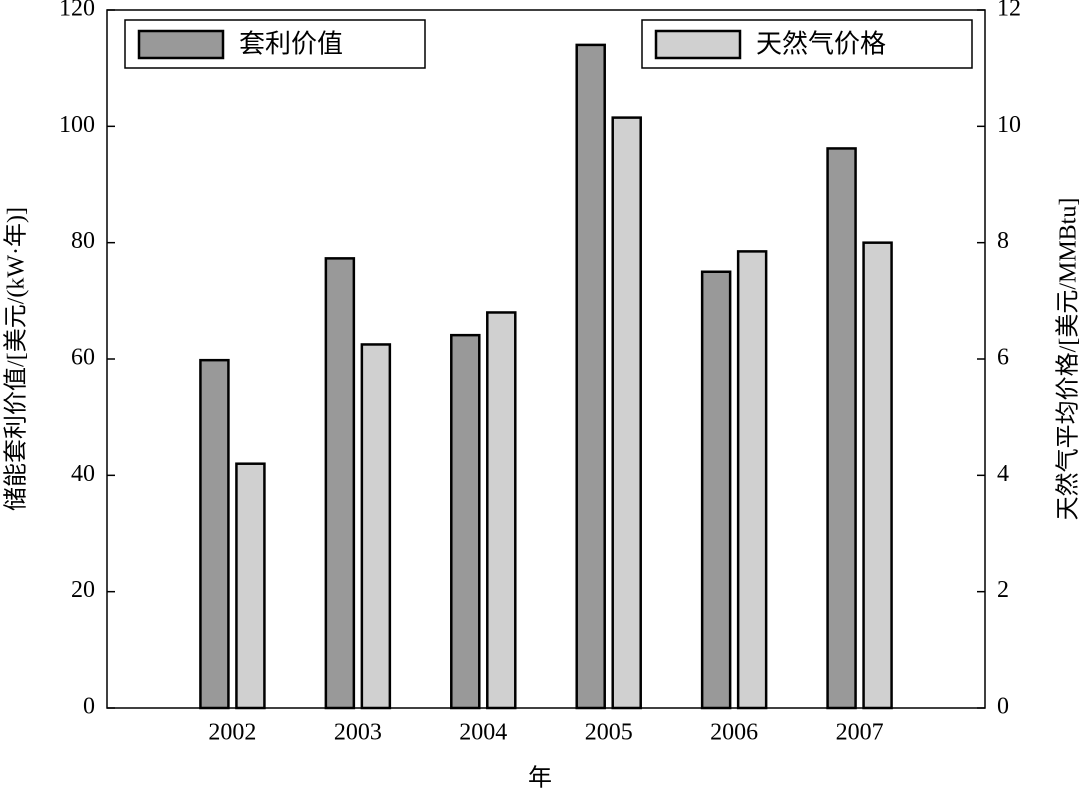  Describe the element at coordinates (83, 590) in the screenshot. I see `y-tick-label: 20` at that location.